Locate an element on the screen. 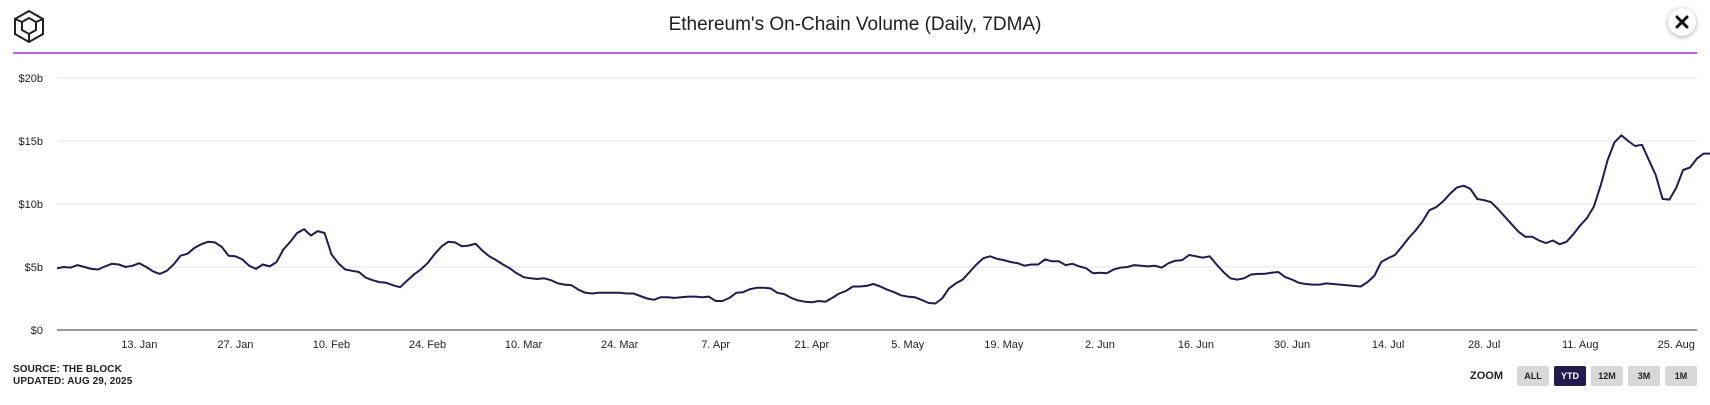  x-tick-label: 11. Aug is located at coordinates (1580, 345).